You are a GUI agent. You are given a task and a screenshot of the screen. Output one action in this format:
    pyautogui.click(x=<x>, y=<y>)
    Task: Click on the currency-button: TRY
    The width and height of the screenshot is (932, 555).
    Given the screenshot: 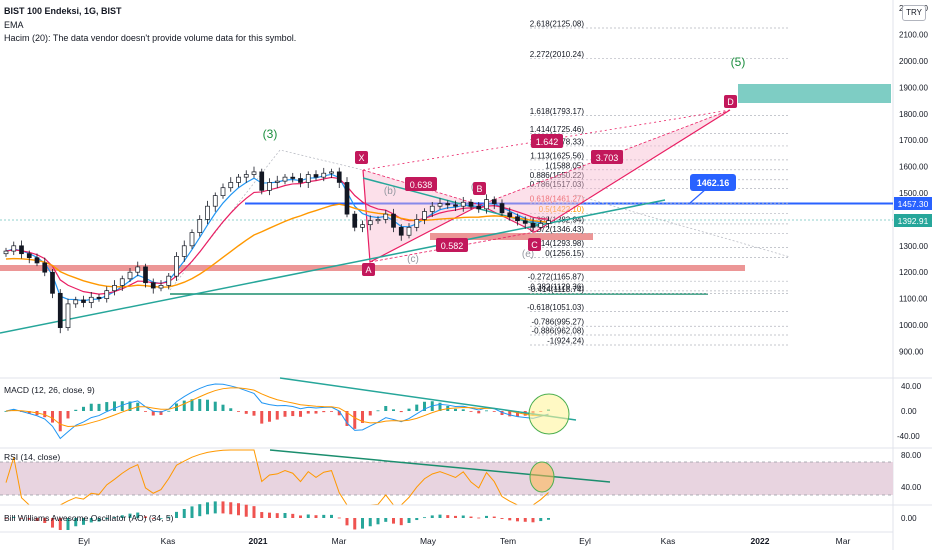 What is the action you would take?
    pyautogui.click(x=914, y=13)
    